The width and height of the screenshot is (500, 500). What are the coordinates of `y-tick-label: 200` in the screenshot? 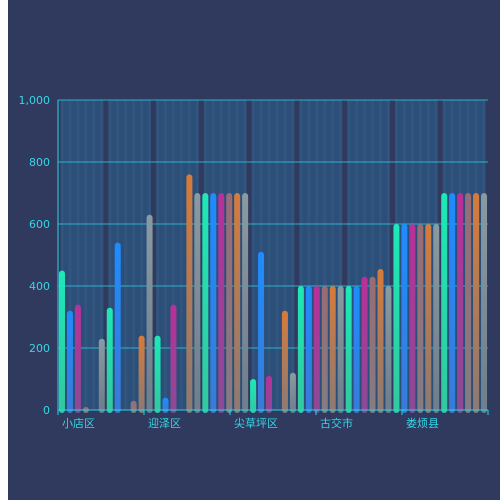 It's located at (39, 348).